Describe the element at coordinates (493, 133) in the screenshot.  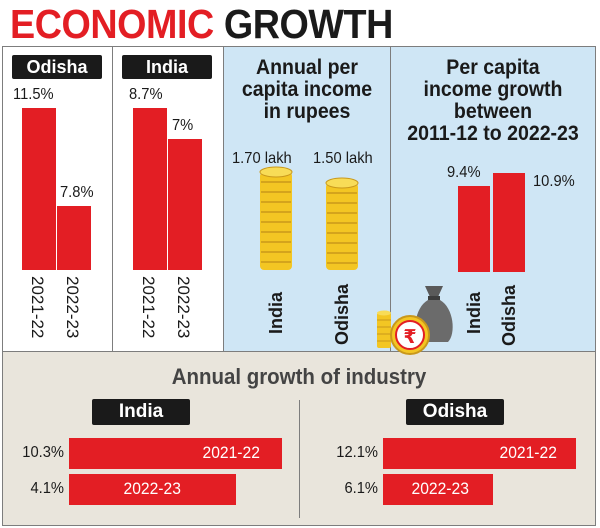
I see `title-line: 2011-12 to 2022-23` at that location.